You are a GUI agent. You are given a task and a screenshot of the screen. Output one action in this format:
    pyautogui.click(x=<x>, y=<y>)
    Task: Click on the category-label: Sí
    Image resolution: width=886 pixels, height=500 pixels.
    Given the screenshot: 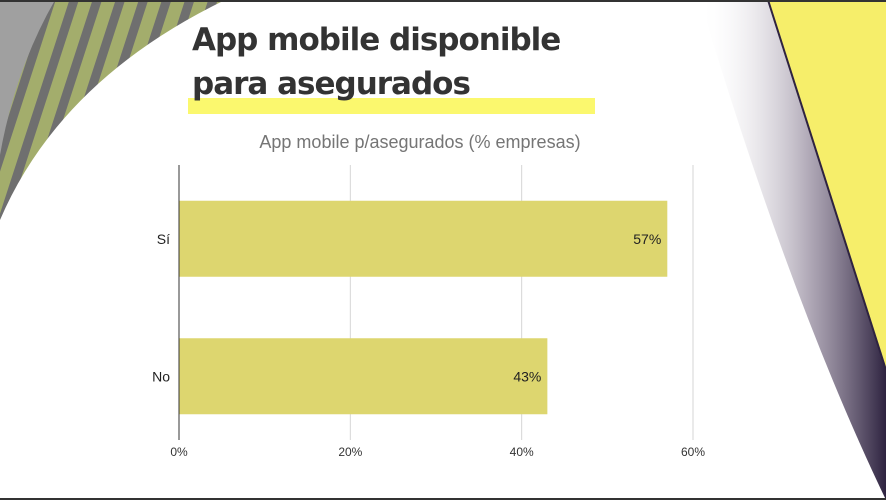 What is the action you would take?
    pyautogui.click(x=163, y=239)
    